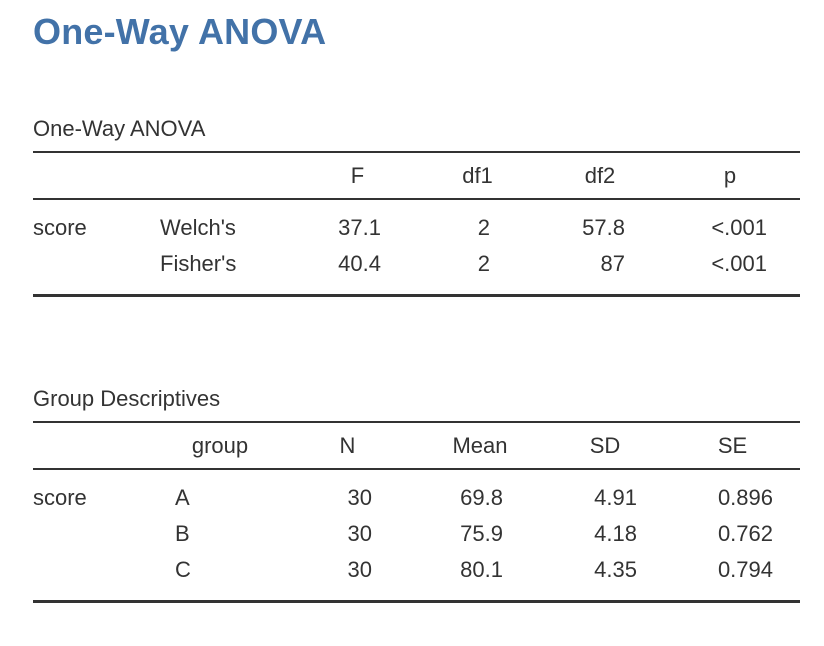  What do you see at coordinates (359, 227) in the screenshot?
I see `table-cell: 37.1` at bounding box center [359, 227].